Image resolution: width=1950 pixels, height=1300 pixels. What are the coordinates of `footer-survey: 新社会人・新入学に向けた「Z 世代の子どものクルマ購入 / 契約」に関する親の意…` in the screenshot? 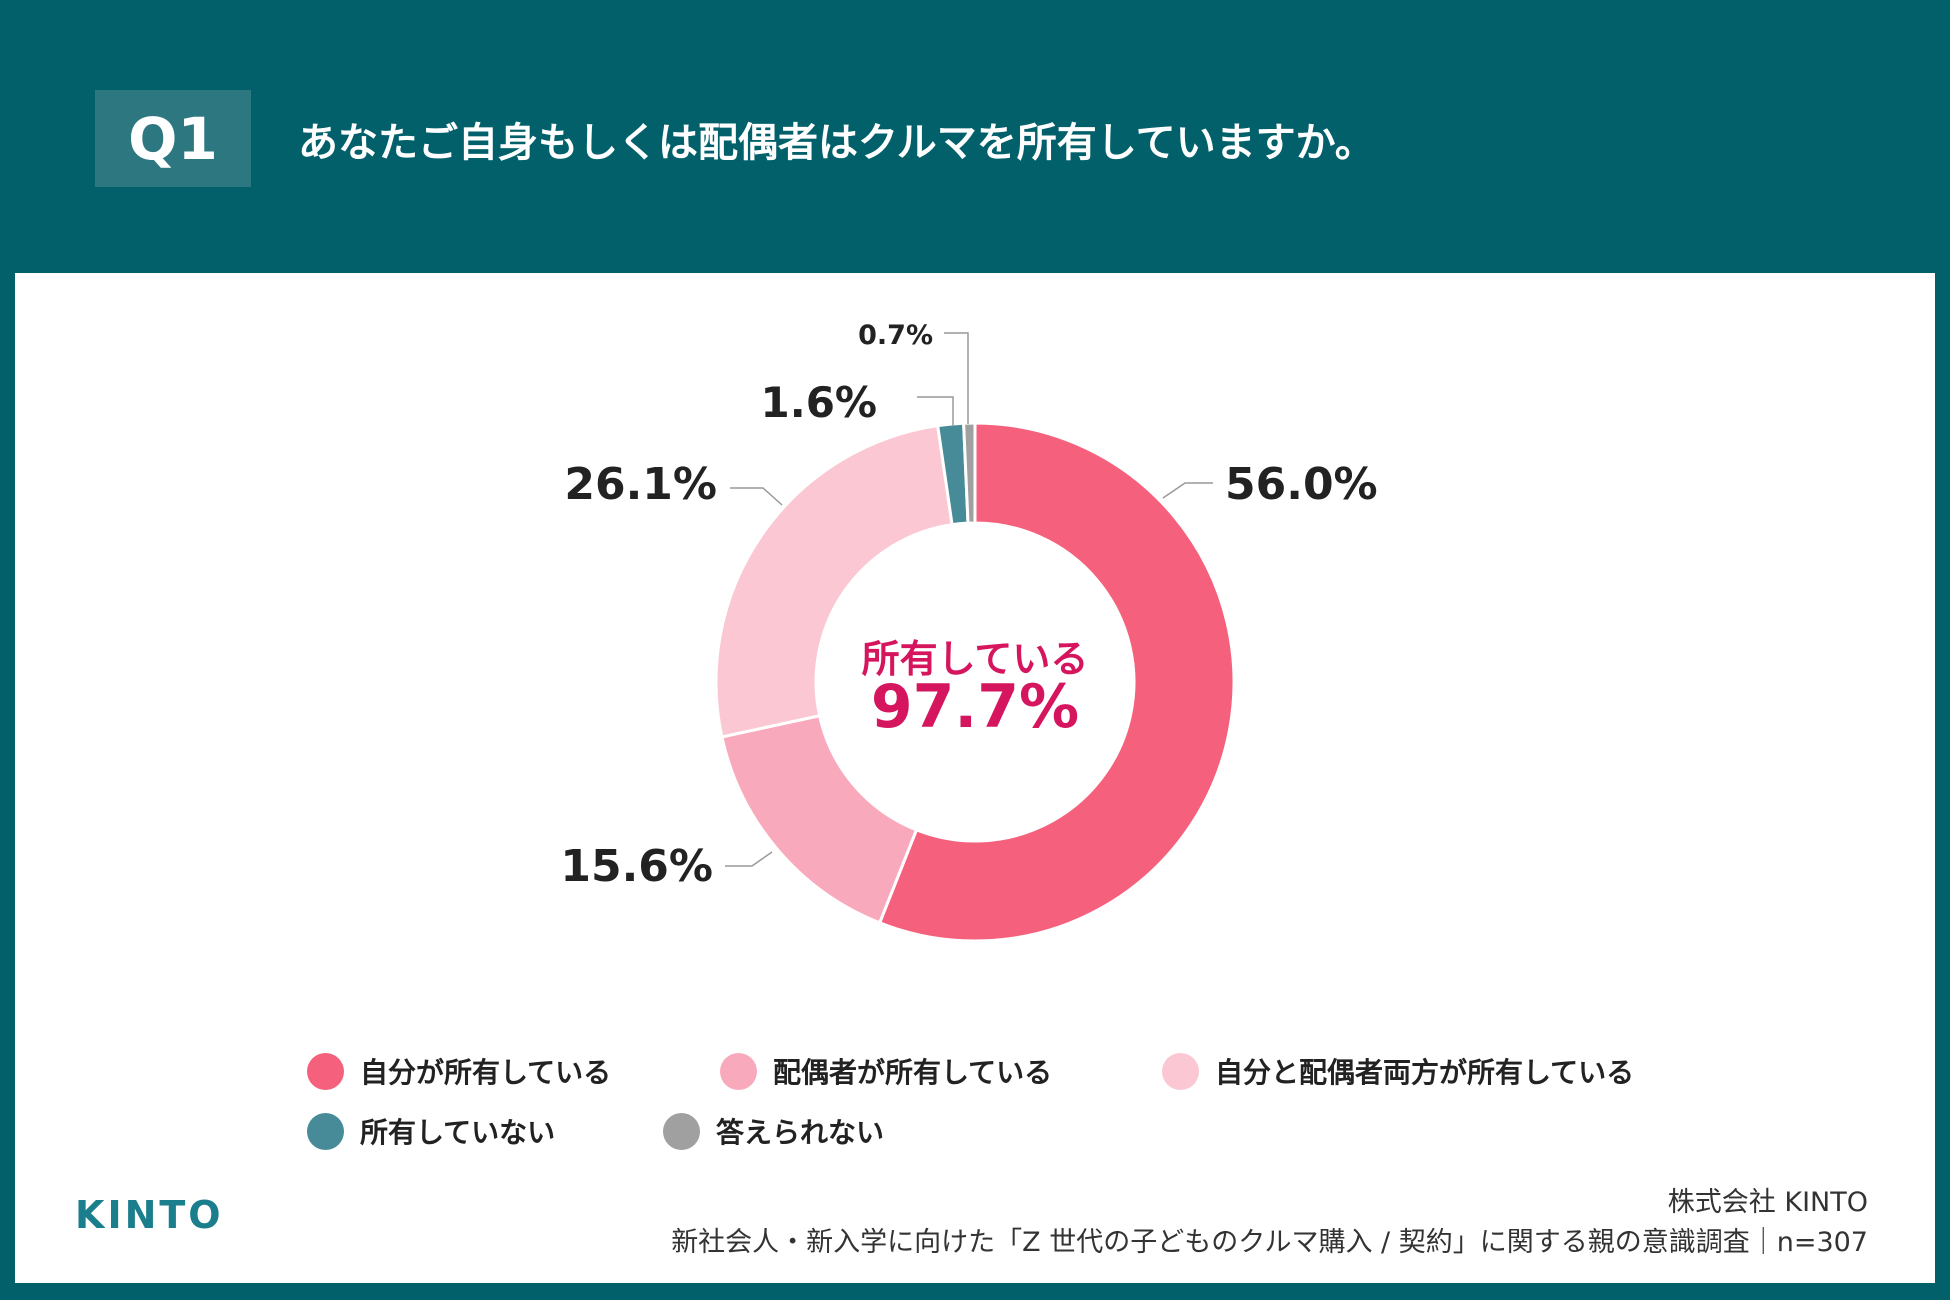 It's located at (1269, 1242).